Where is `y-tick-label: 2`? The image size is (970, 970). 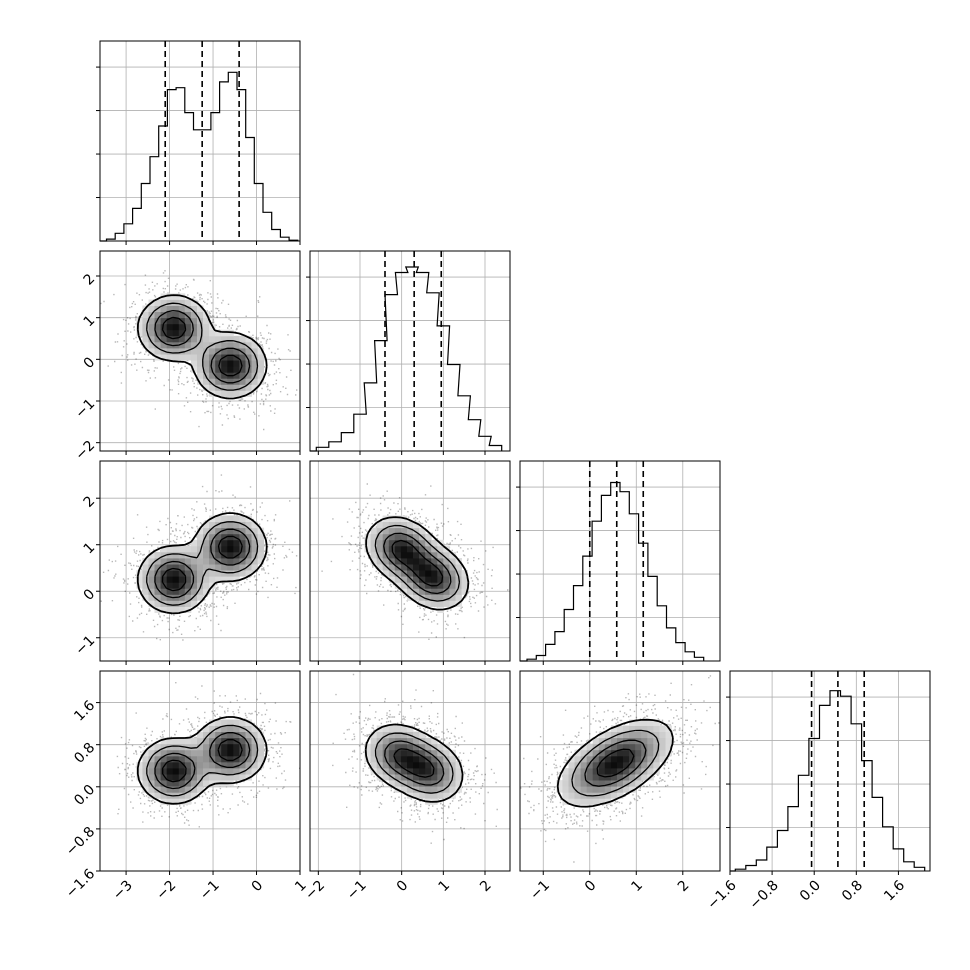 y-tick-label: 2 is located at coordinates (90, 502).